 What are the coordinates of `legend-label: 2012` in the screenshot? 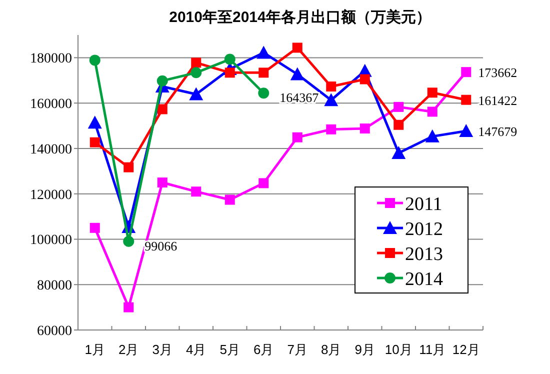 It's located at (424, 229).